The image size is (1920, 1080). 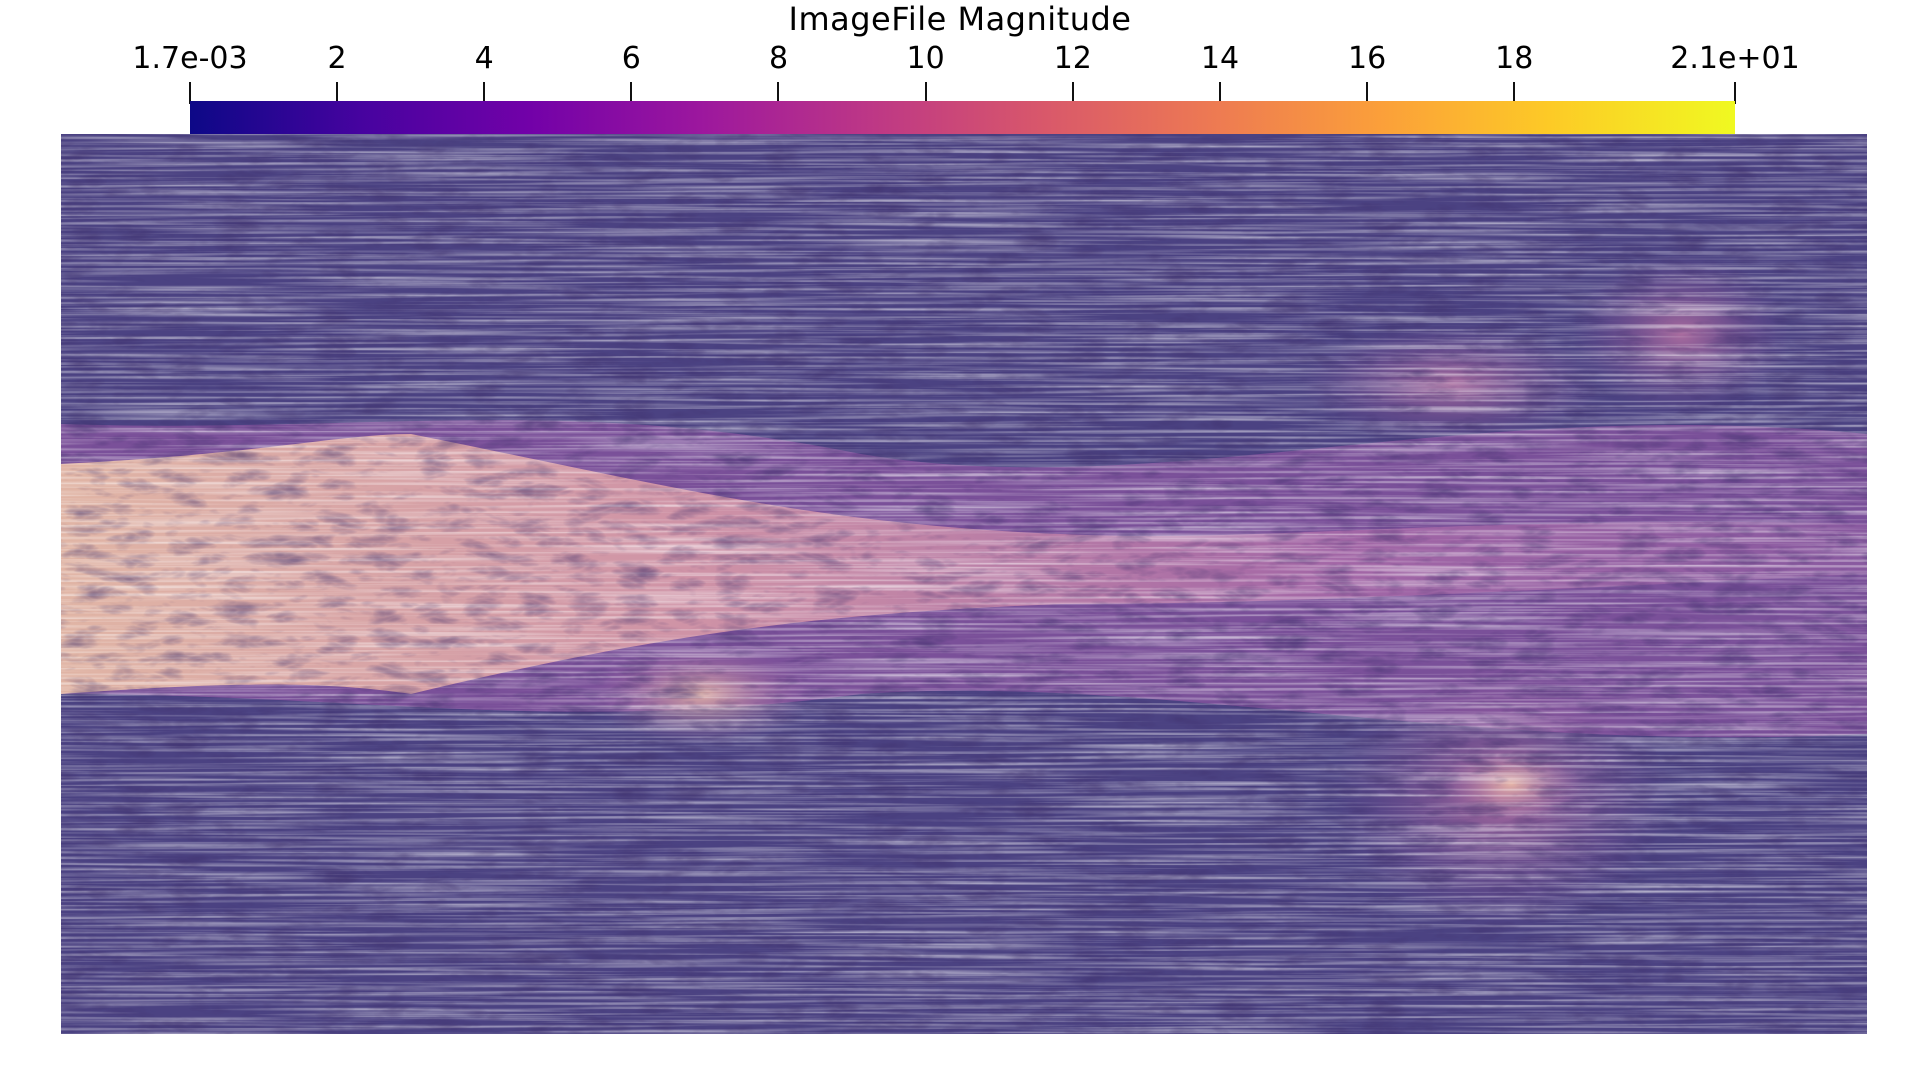 I want to click on colorbar-tick-label: 10, so click(x=925, y=58).